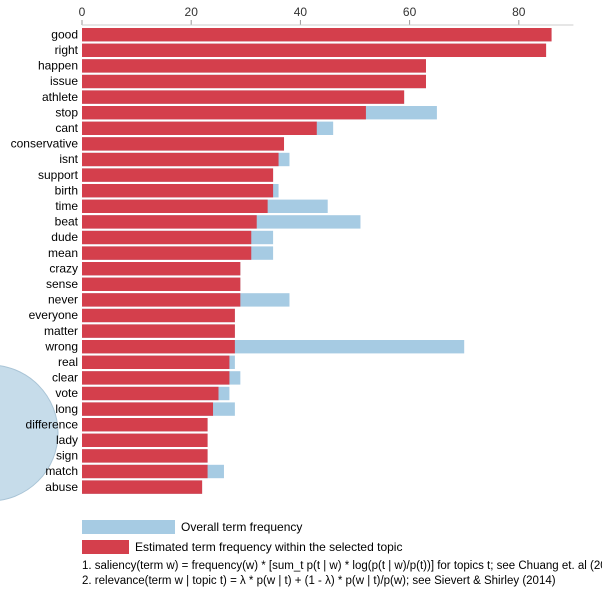 The height and width of the screenshot is (596, 602). Describe the element at coordinates (65, 378) in the screenshot. I see `term-label: clear` at that location.